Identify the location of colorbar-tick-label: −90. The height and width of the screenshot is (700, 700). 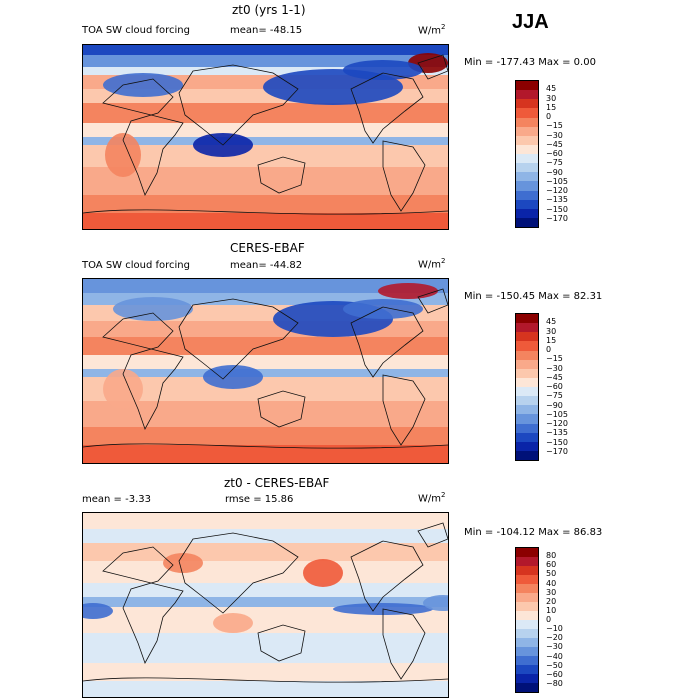
(554, 405).